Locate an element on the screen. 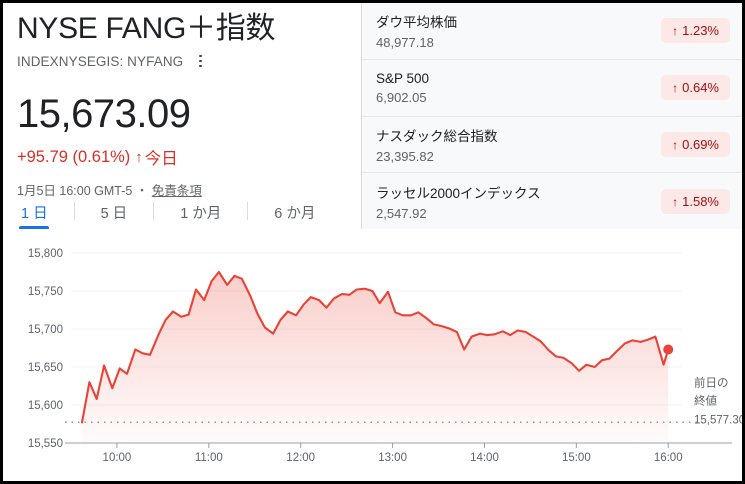 The height and width of the screenshot is (484, 745). svg-text: 11:00 is located at coordinates (209, 458).